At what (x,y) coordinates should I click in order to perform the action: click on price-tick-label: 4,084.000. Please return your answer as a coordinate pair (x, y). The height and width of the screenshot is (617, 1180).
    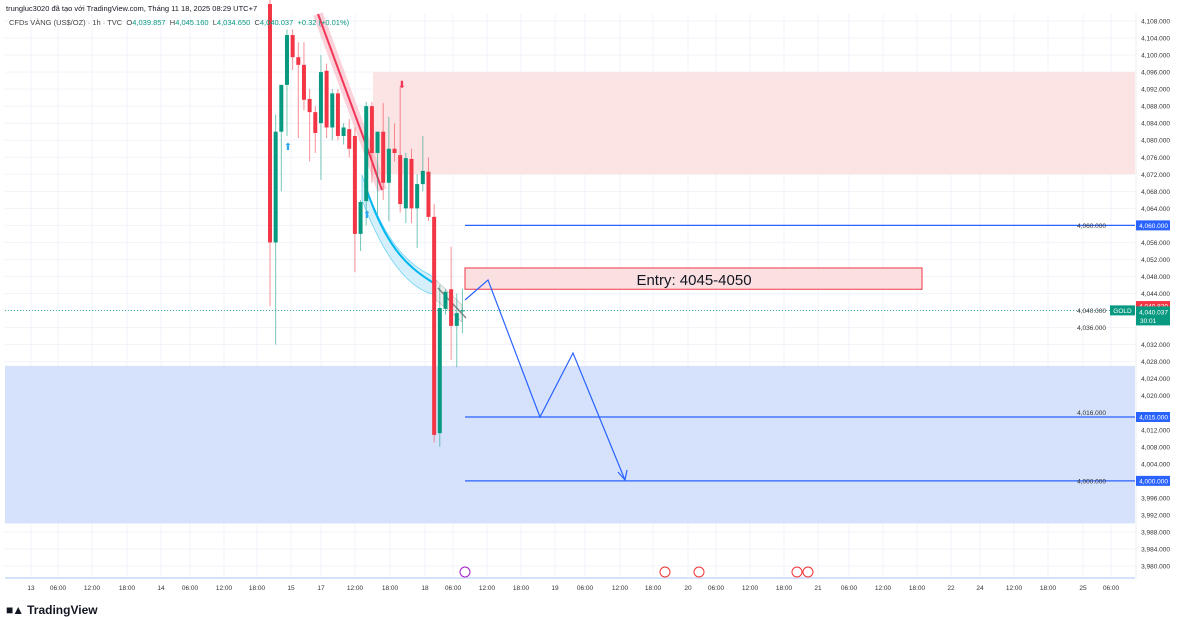
    Looking at the image, I should click on (1155, 124).